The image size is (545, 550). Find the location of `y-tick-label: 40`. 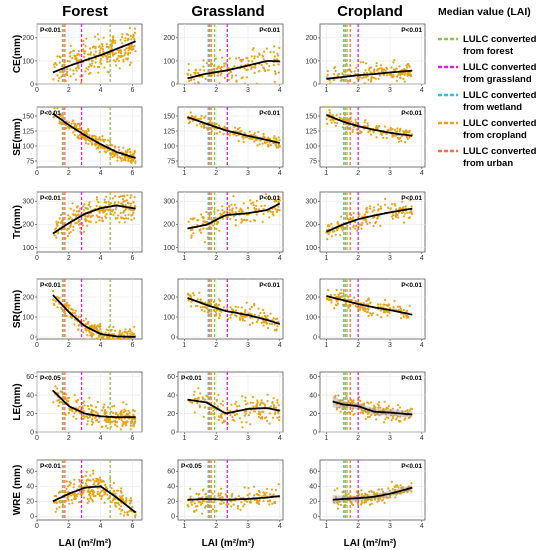

y-tick-label: 40 is located at coordinates (171, 487).